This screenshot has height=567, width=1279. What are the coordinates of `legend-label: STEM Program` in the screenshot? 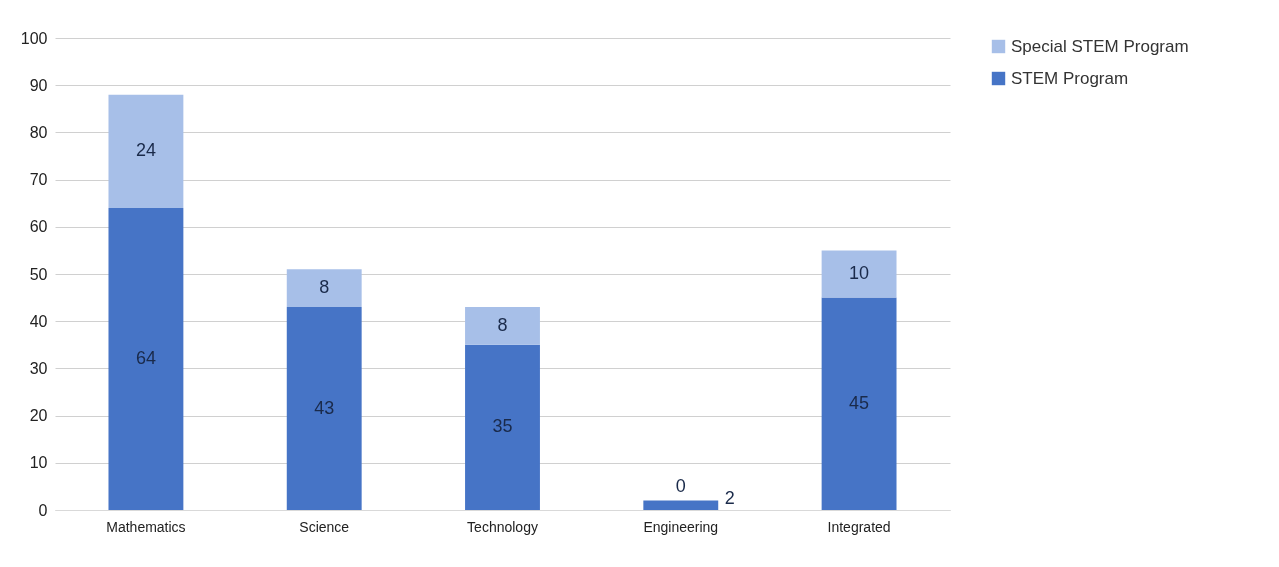 It's located at (1070, 78).